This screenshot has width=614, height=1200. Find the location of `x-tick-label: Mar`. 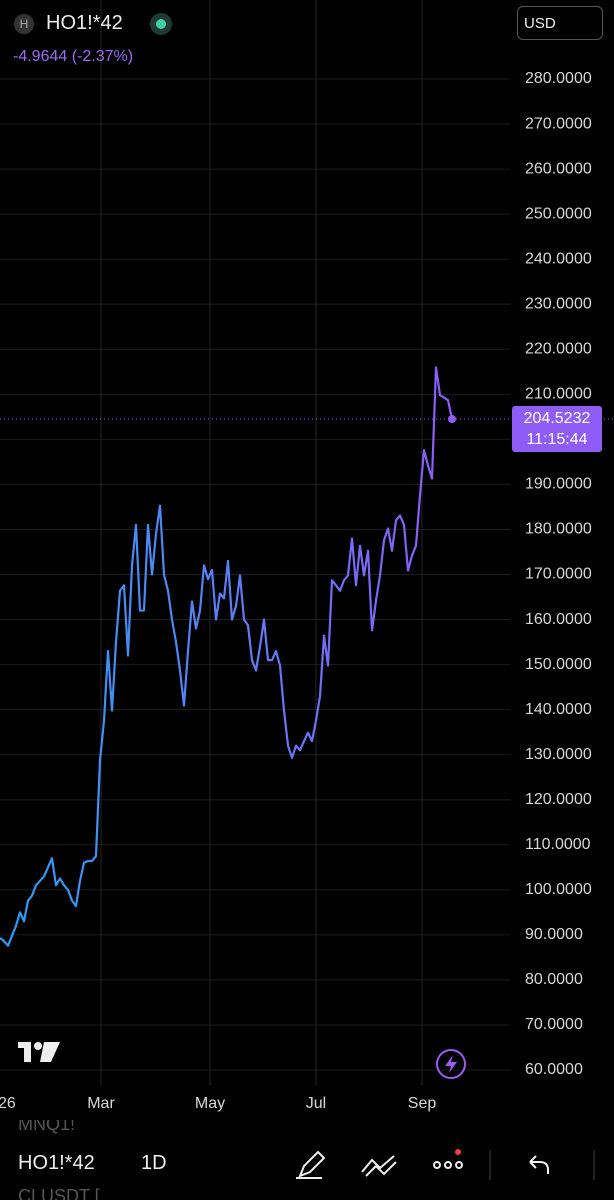

x-tick-label: Mar is located at coordinates (101, 1103).